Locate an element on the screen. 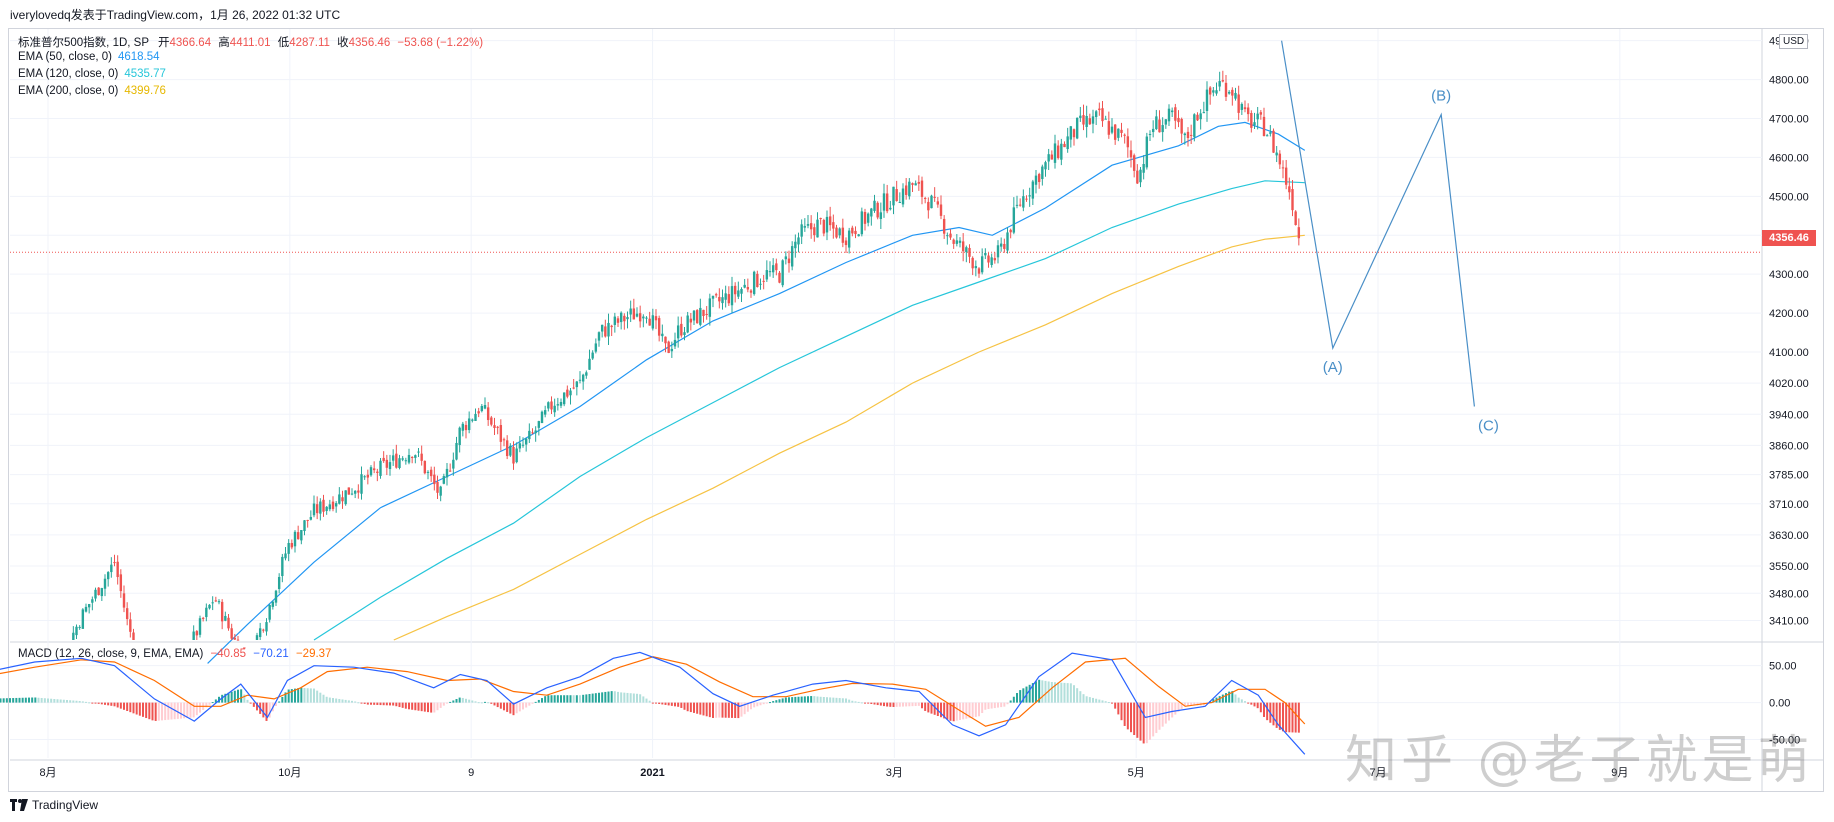  footer-brand: TradingView is located at coordinates (54, 805).